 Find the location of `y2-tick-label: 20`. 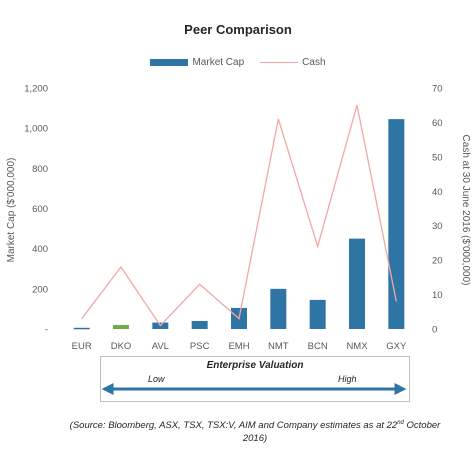

y2-tick-label: 20 is located at coordinates (437, 261).